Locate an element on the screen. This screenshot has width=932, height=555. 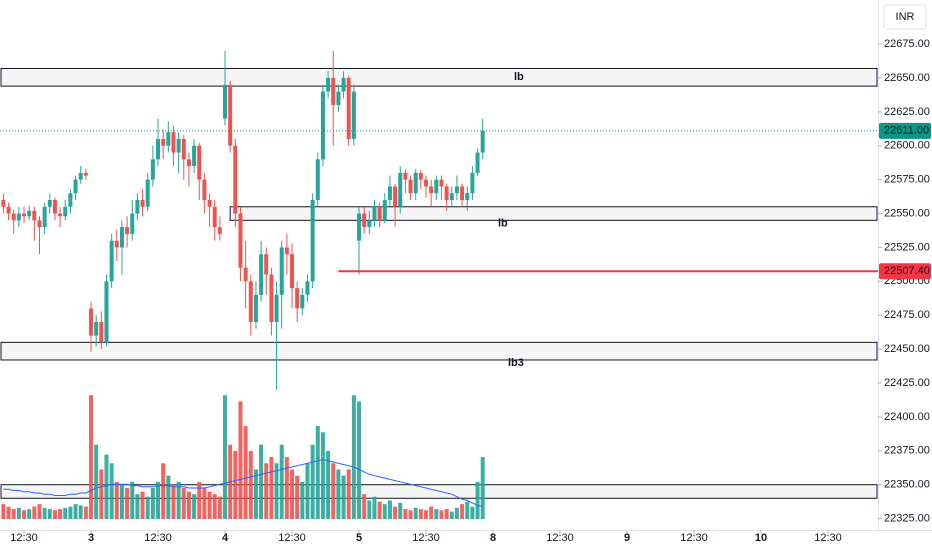
y-tick-label: 22675.00 is located at coordinates (907, 44).